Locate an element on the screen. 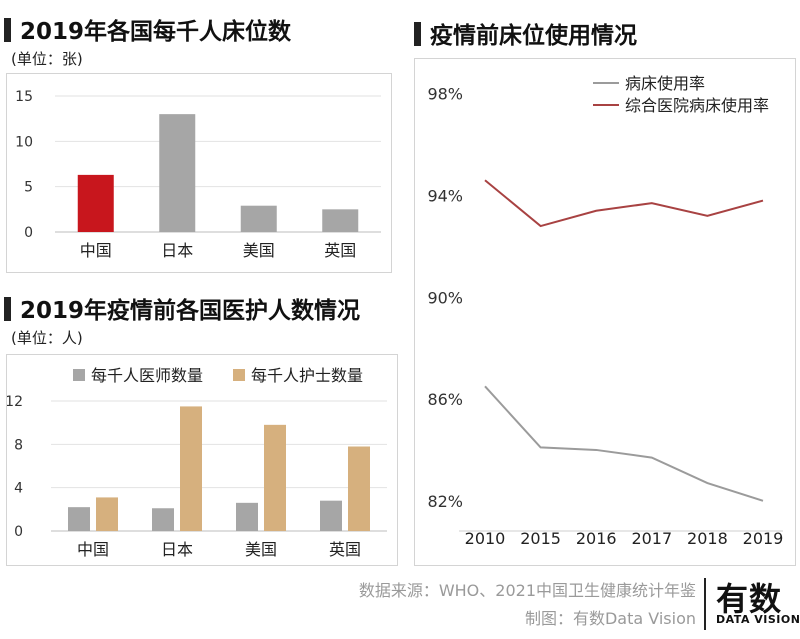  legend-label: 综合医院病床使用率 is located at coordinates (697, 105).